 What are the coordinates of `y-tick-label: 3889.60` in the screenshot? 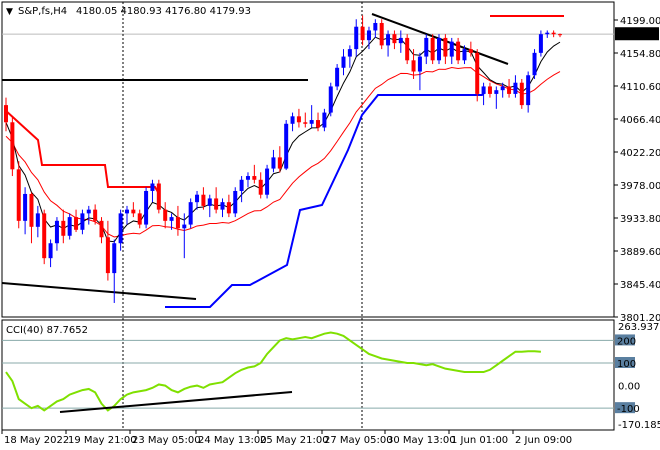 It's located at (640, 252).